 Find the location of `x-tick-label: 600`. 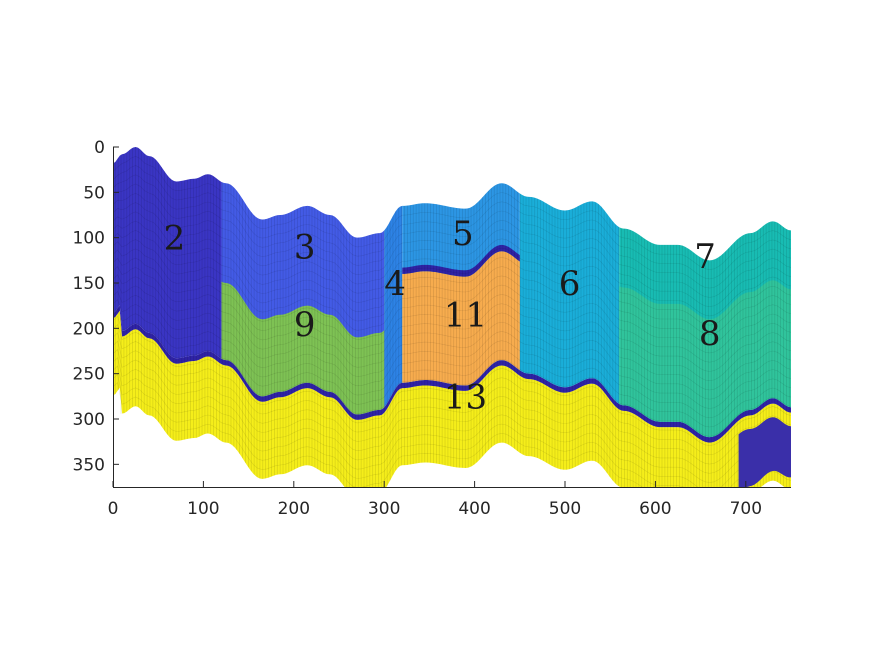

x-tick-label: 600 is located at coordinates (655, 509).